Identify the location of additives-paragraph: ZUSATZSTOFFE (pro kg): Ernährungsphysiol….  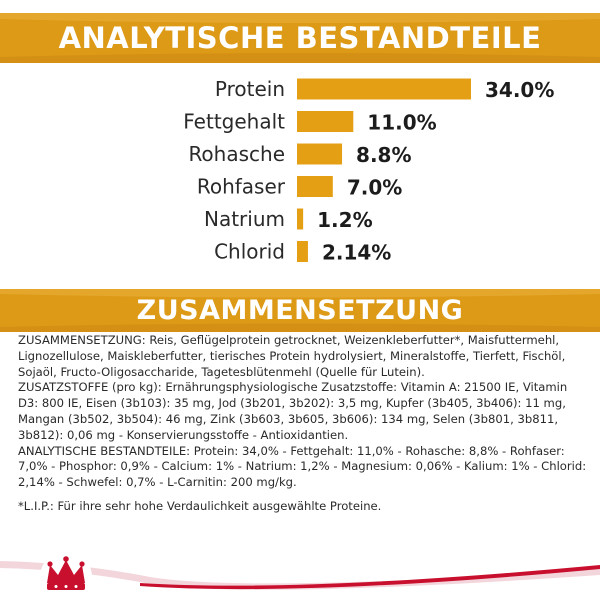
(293, 411).